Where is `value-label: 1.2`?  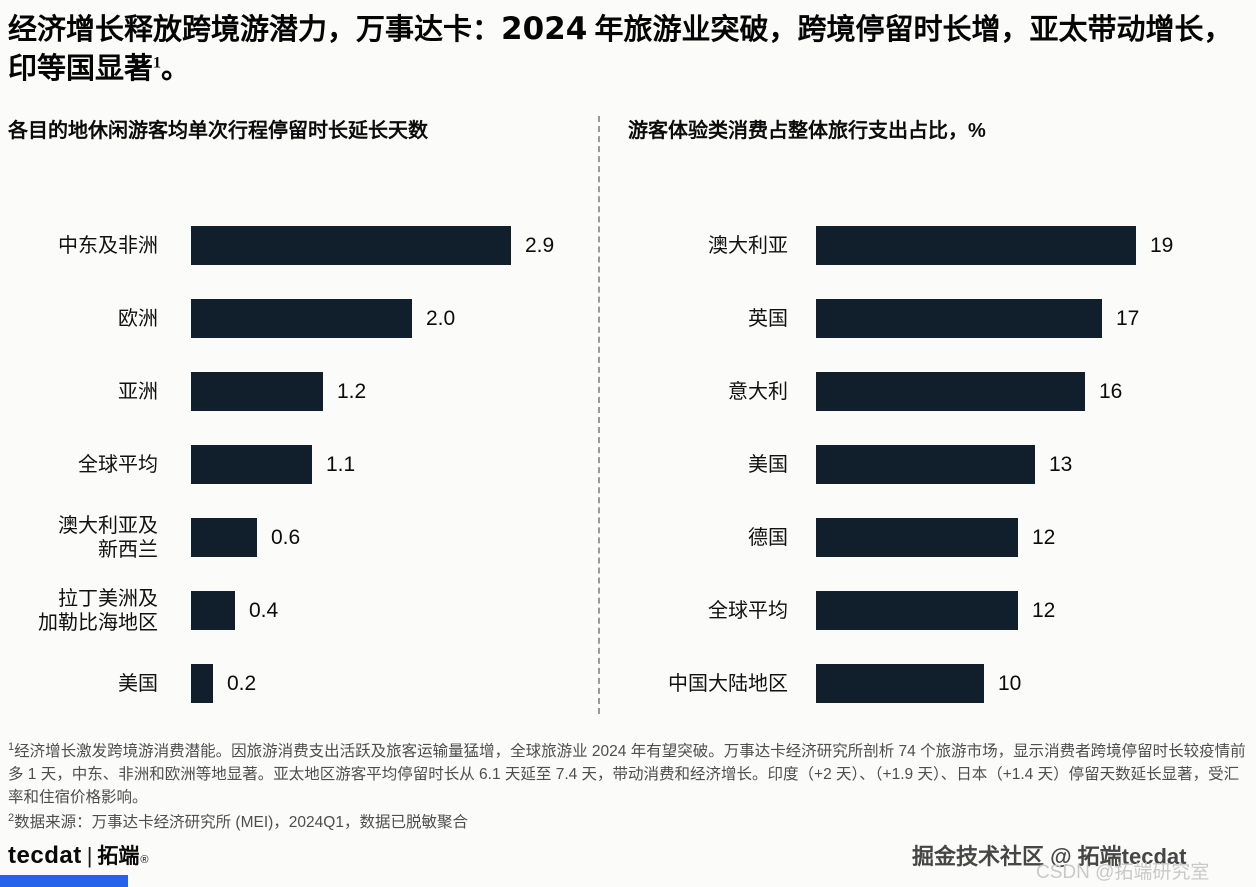 value-label: 1.2 is located at coordinates (352, 391).